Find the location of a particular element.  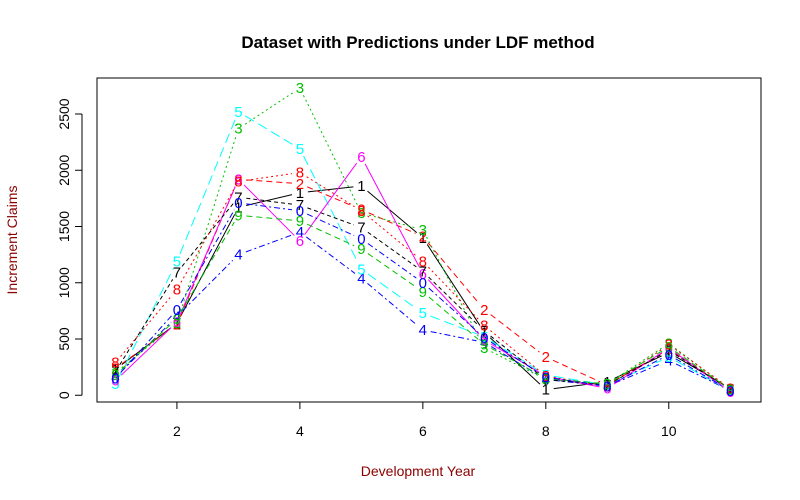

y-axis-label: Increment Claims is located at coordinates (12, 240).